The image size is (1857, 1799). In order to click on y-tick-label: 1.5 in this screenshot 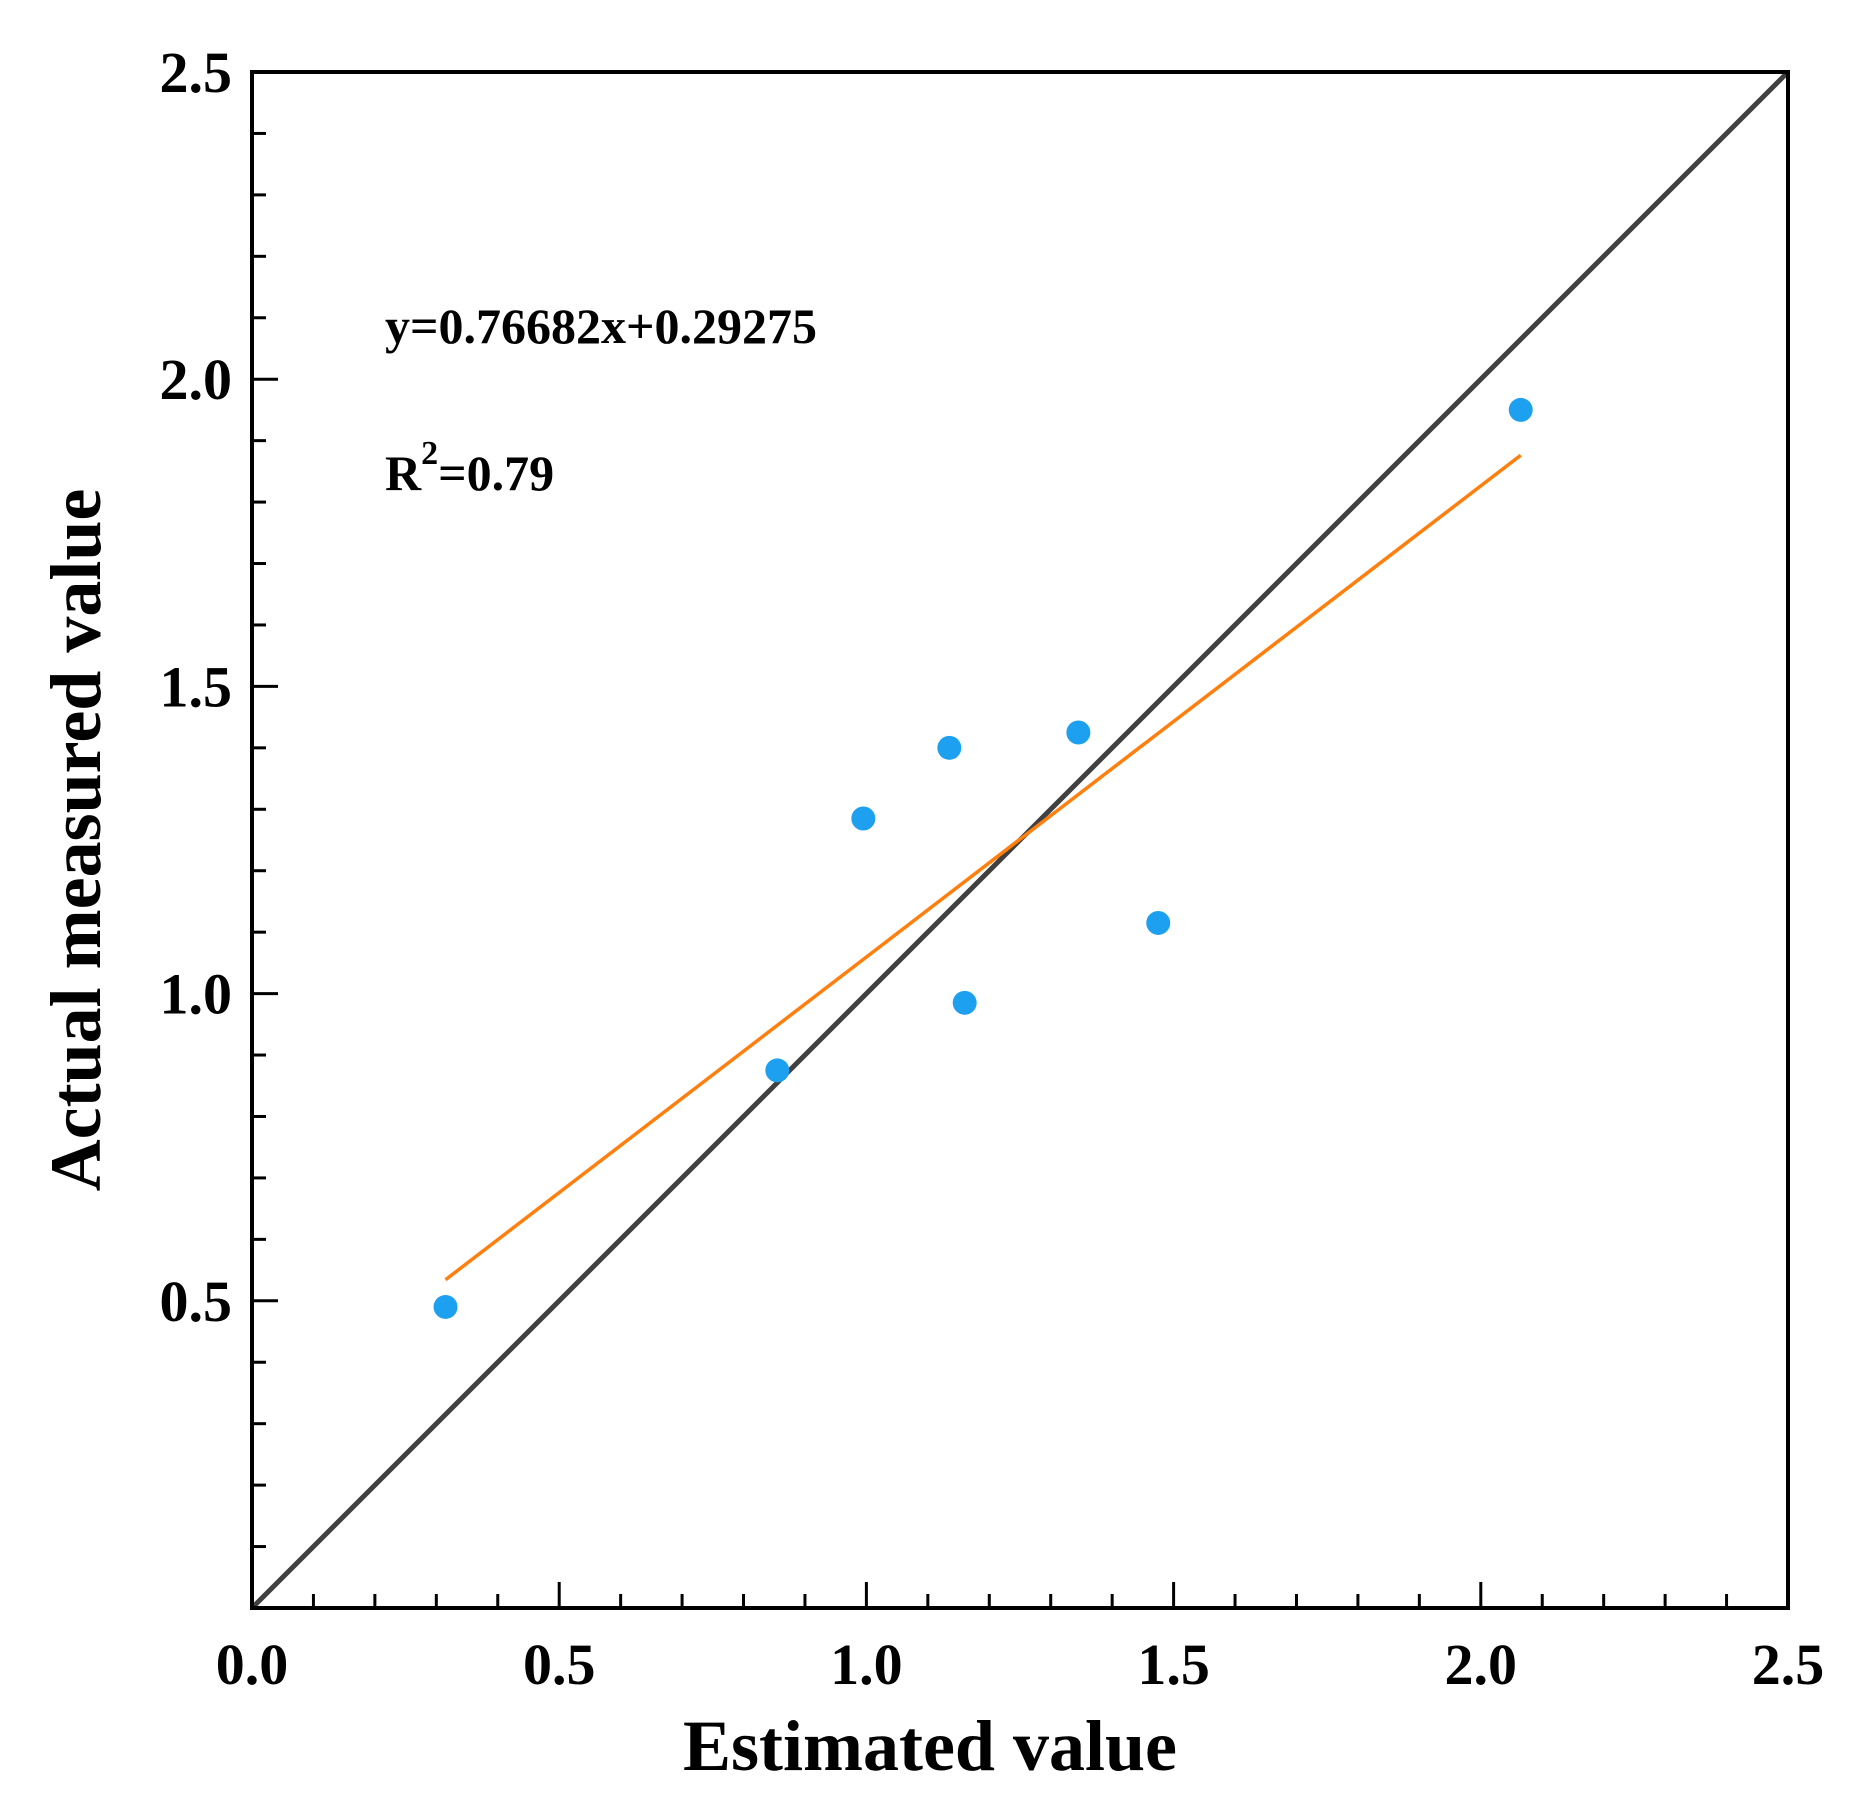, I will do `click(196, 686)`.